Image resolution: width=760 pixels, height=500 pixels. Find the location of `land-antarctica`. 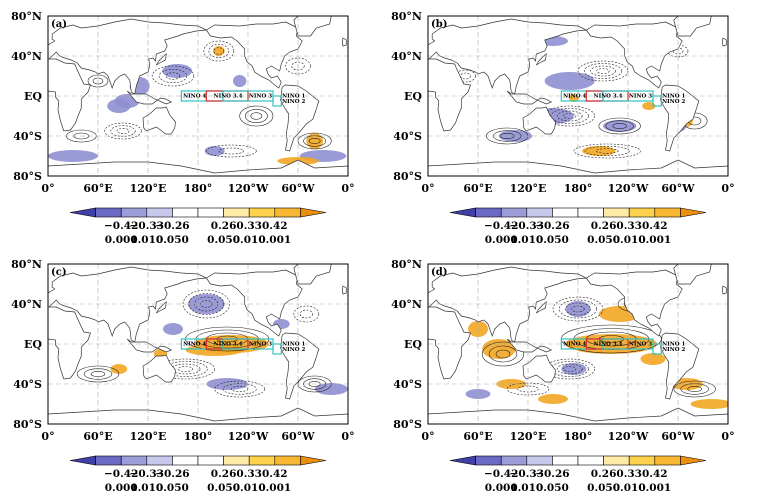

land-antarctica is located at coordinates (198, 167).